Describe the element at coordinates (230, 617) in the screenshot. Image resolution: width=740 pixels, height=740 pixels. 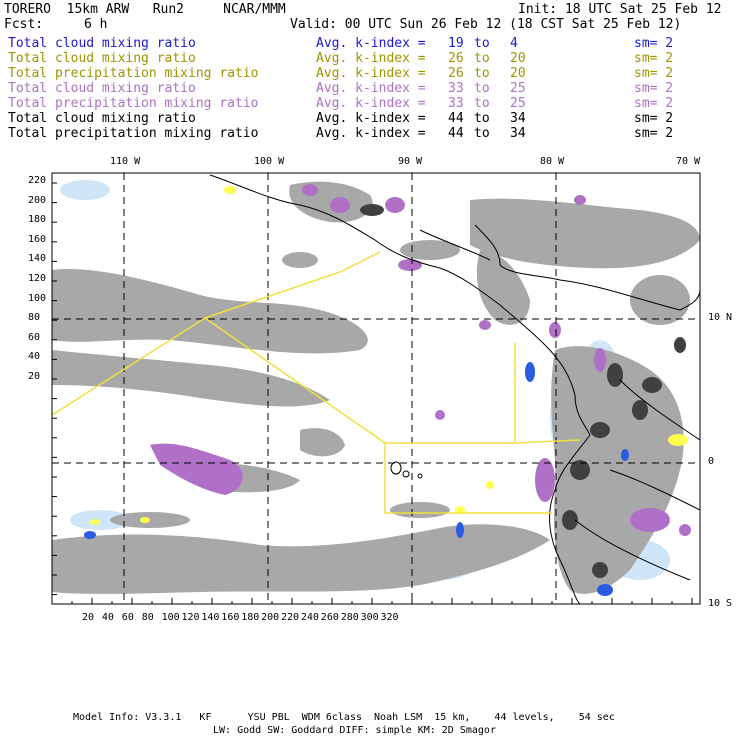
I see `x-tick-label: 160` at that location.